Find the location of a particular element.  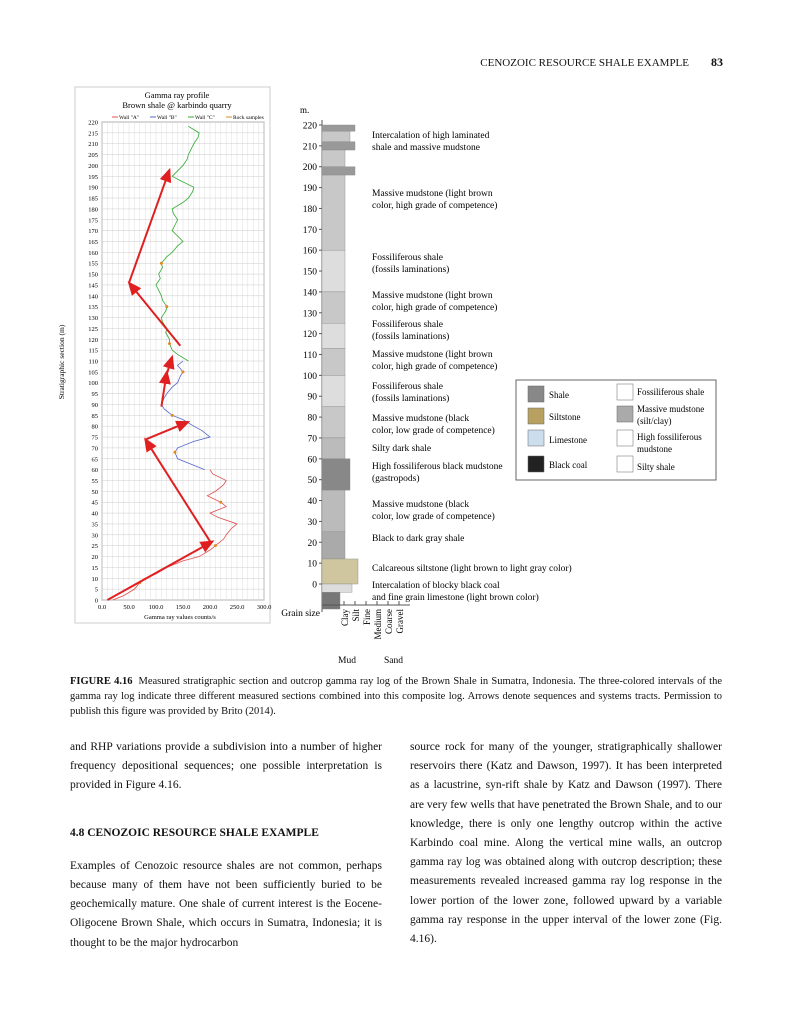

lithology-description: Silty dark shale is located at coordinates (401, 449).